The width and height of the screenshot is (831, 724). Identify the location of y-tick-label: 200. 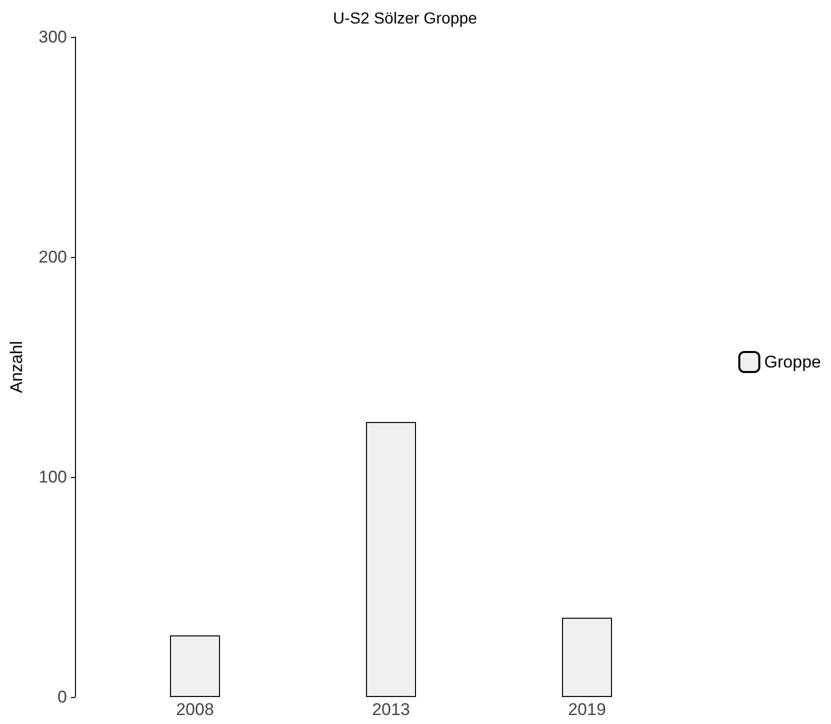
(52, 257).